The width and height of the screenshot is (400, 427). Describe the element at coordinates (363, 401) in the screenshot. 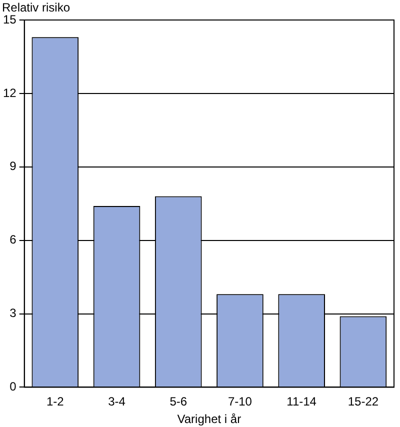

I see `x-tick-label: 15-22` at that location.